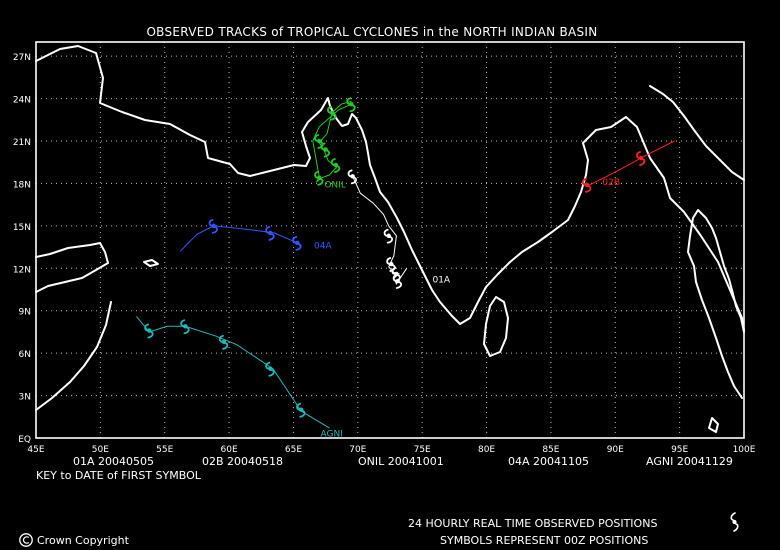 The width and height of the screenshot is (780, 550). What do you see at coordinates (22, 185) in the screenshot?
I see `y-tick-label: 18N` at bounding box center [22, 185].